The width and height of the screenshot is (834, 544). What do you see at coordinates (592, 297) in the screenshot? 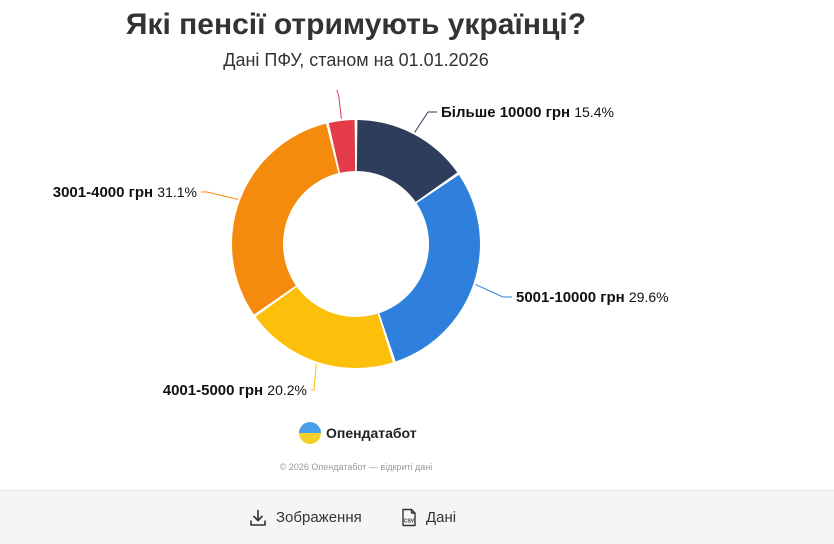
I see `slice-label: 5001-10000 грн 29.6%` at bounding box center [592, 297].